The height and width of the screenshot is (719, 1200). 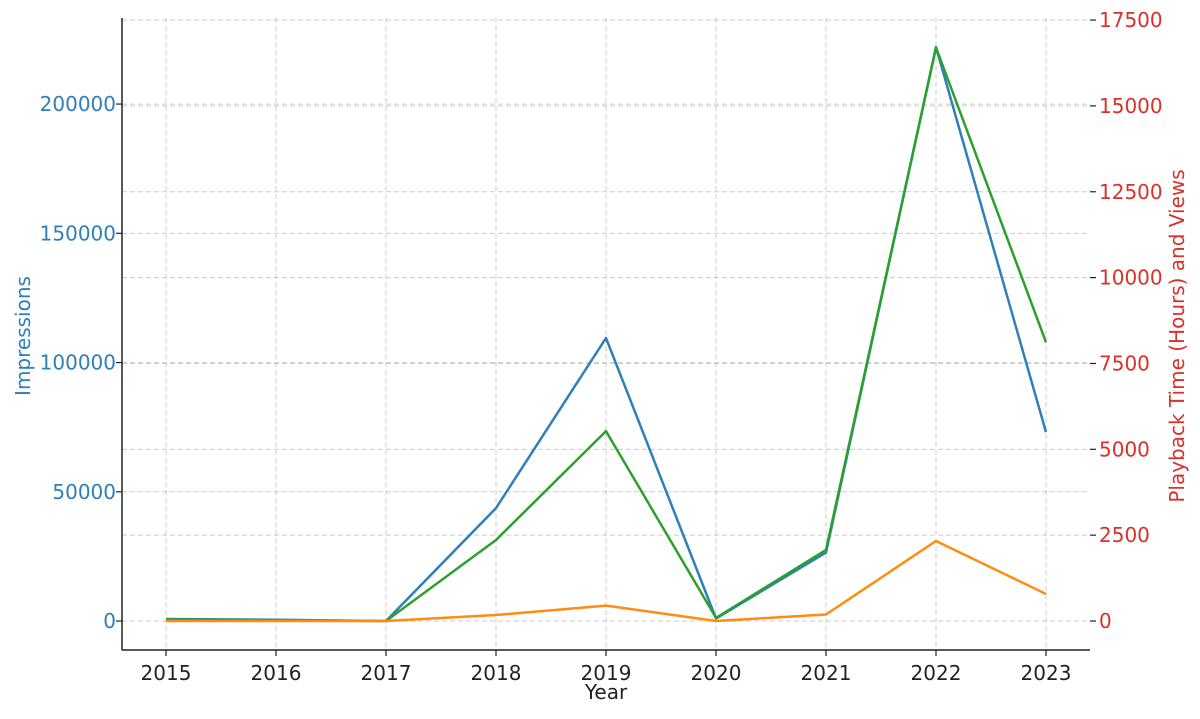 What do you see at coordinates (1131, 106) in the screenshot?
I see `right-y-tick-label: 15000` at bounding box center [1131, 106].